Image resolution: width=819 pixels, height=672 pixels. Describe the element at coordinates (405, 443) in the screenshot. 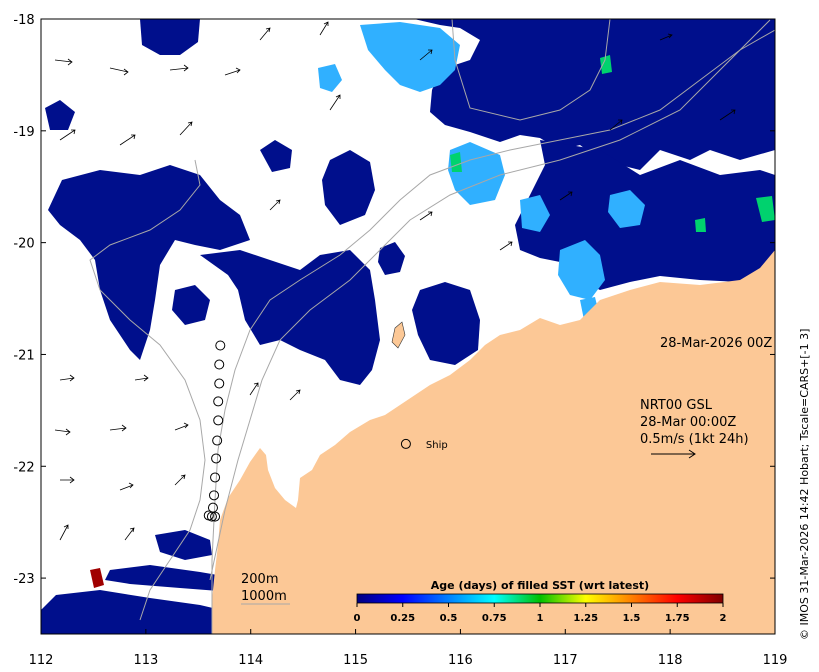

I see `ship-marker` at that location.